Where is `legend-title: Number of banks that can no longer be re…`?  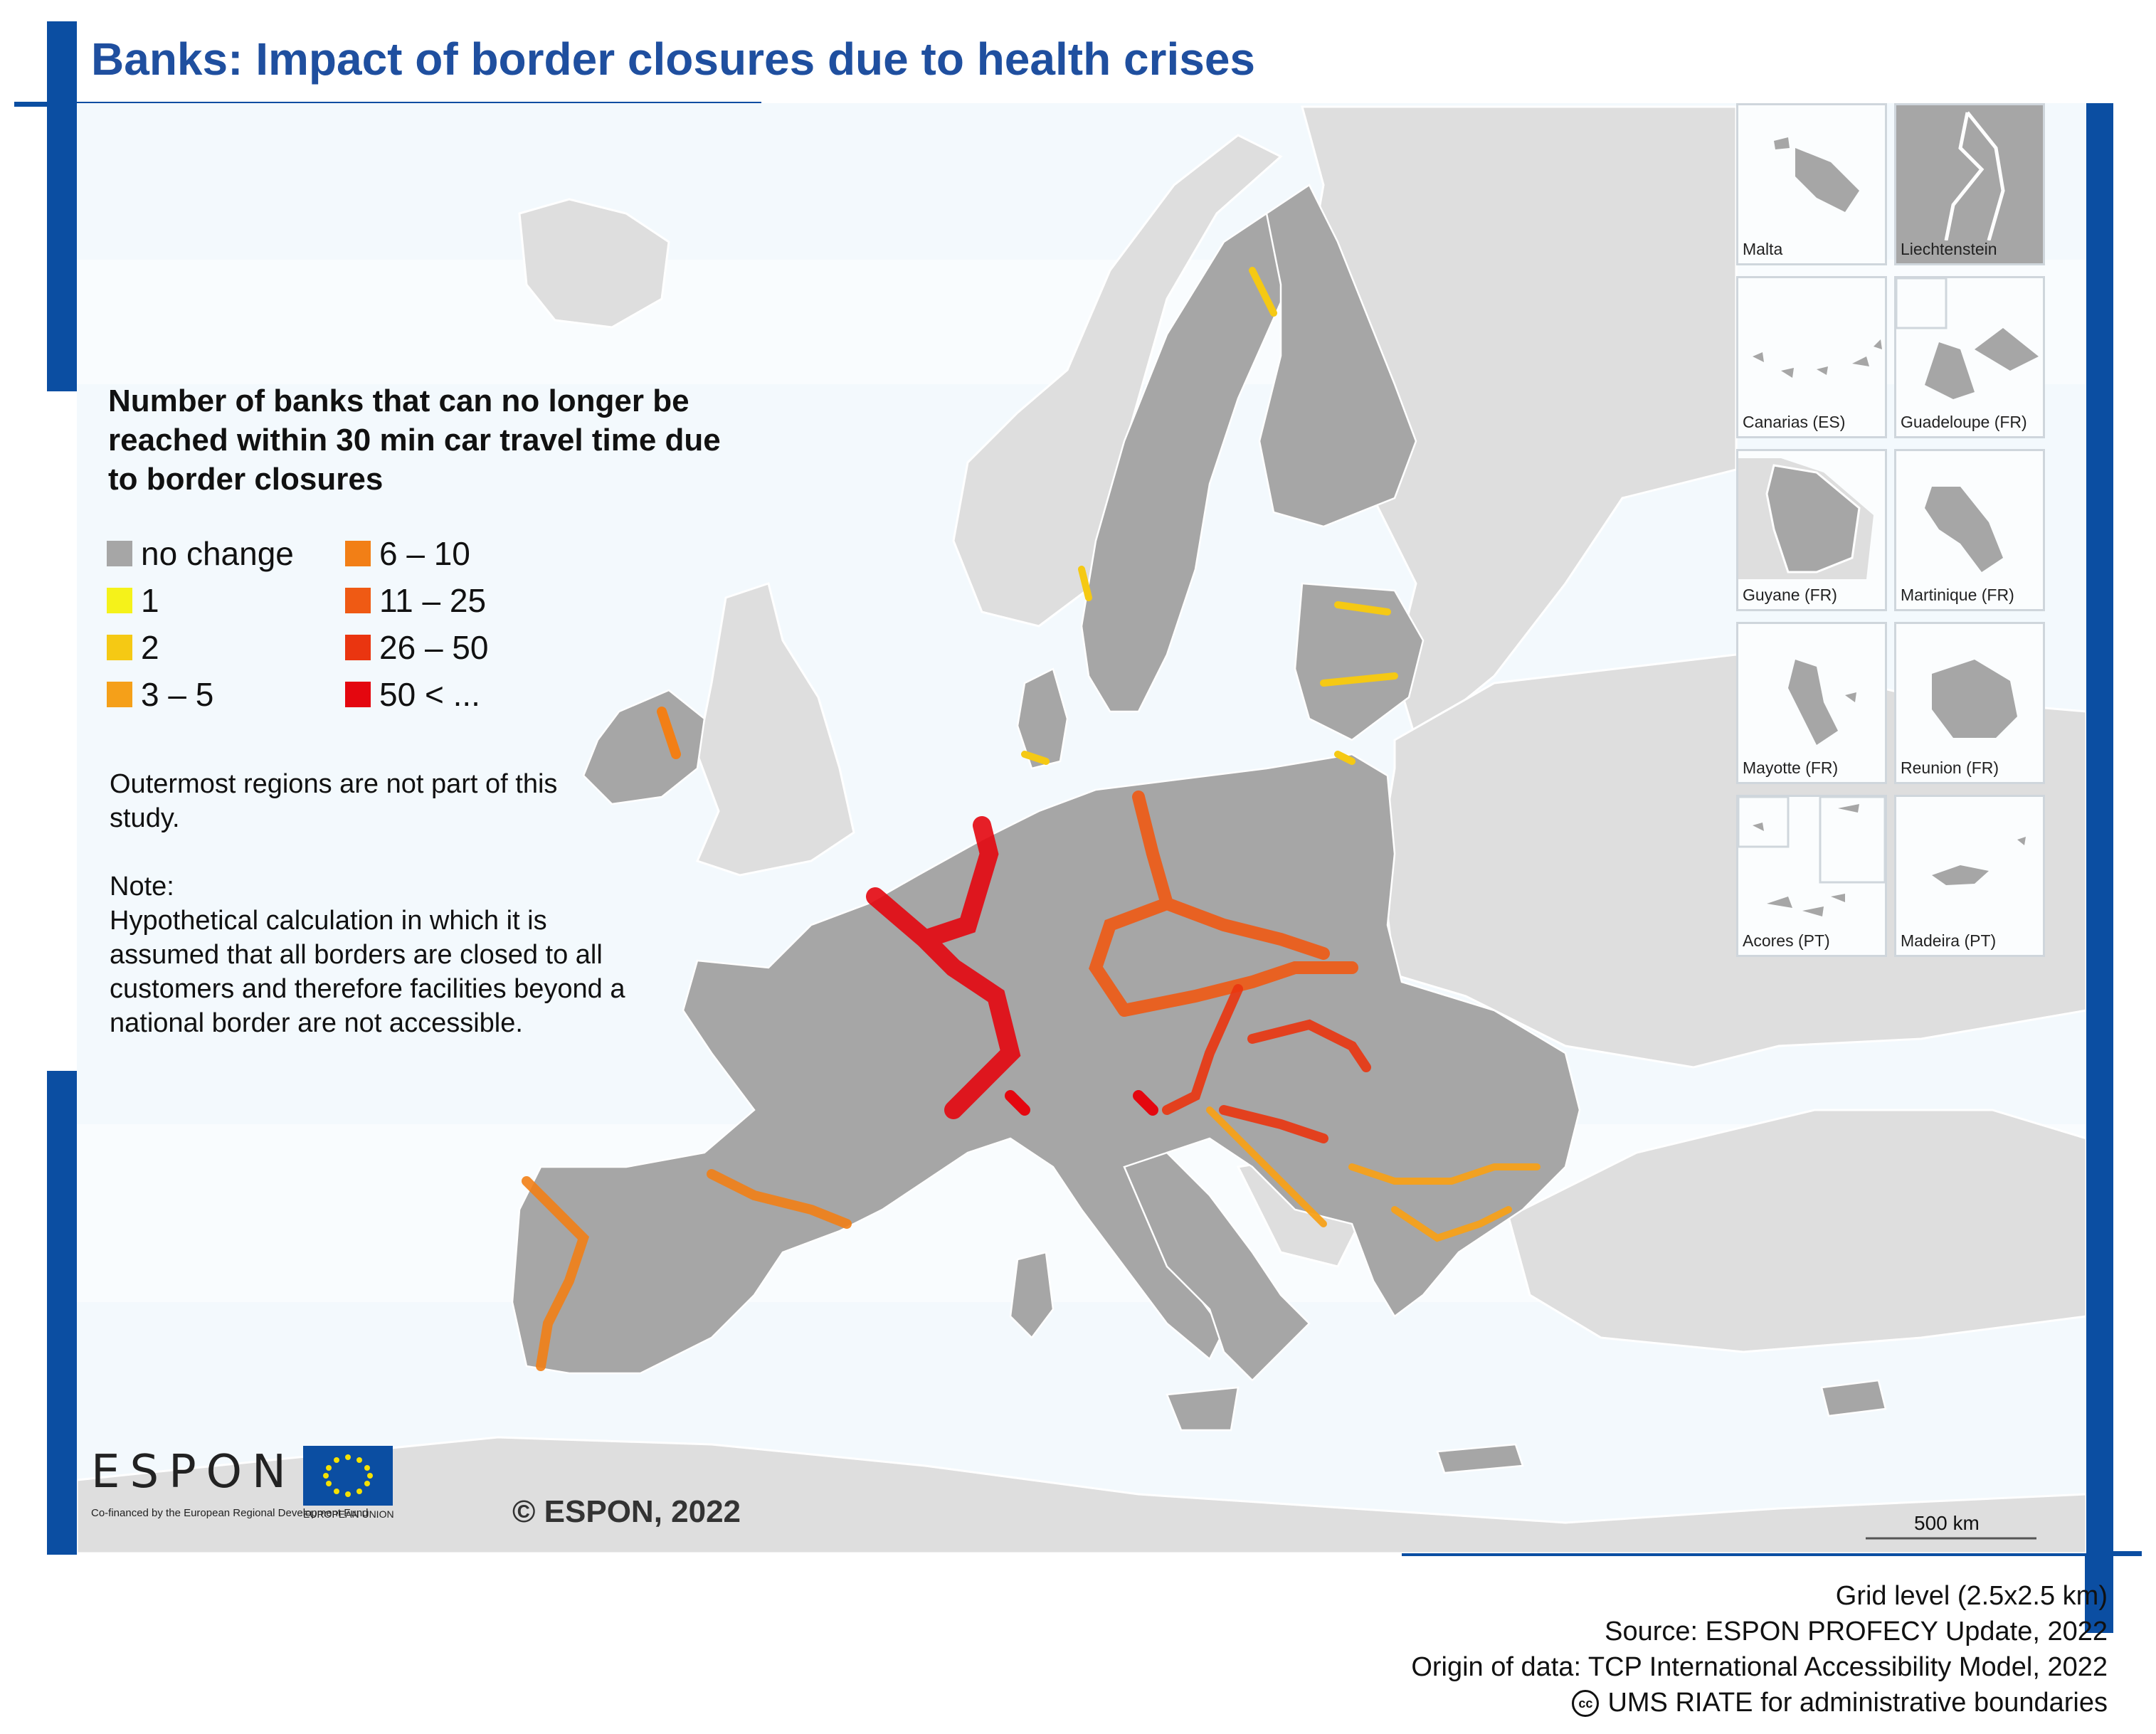 legend-title: Number of banks that can no longer be re… is located at coordinates (415, 440).